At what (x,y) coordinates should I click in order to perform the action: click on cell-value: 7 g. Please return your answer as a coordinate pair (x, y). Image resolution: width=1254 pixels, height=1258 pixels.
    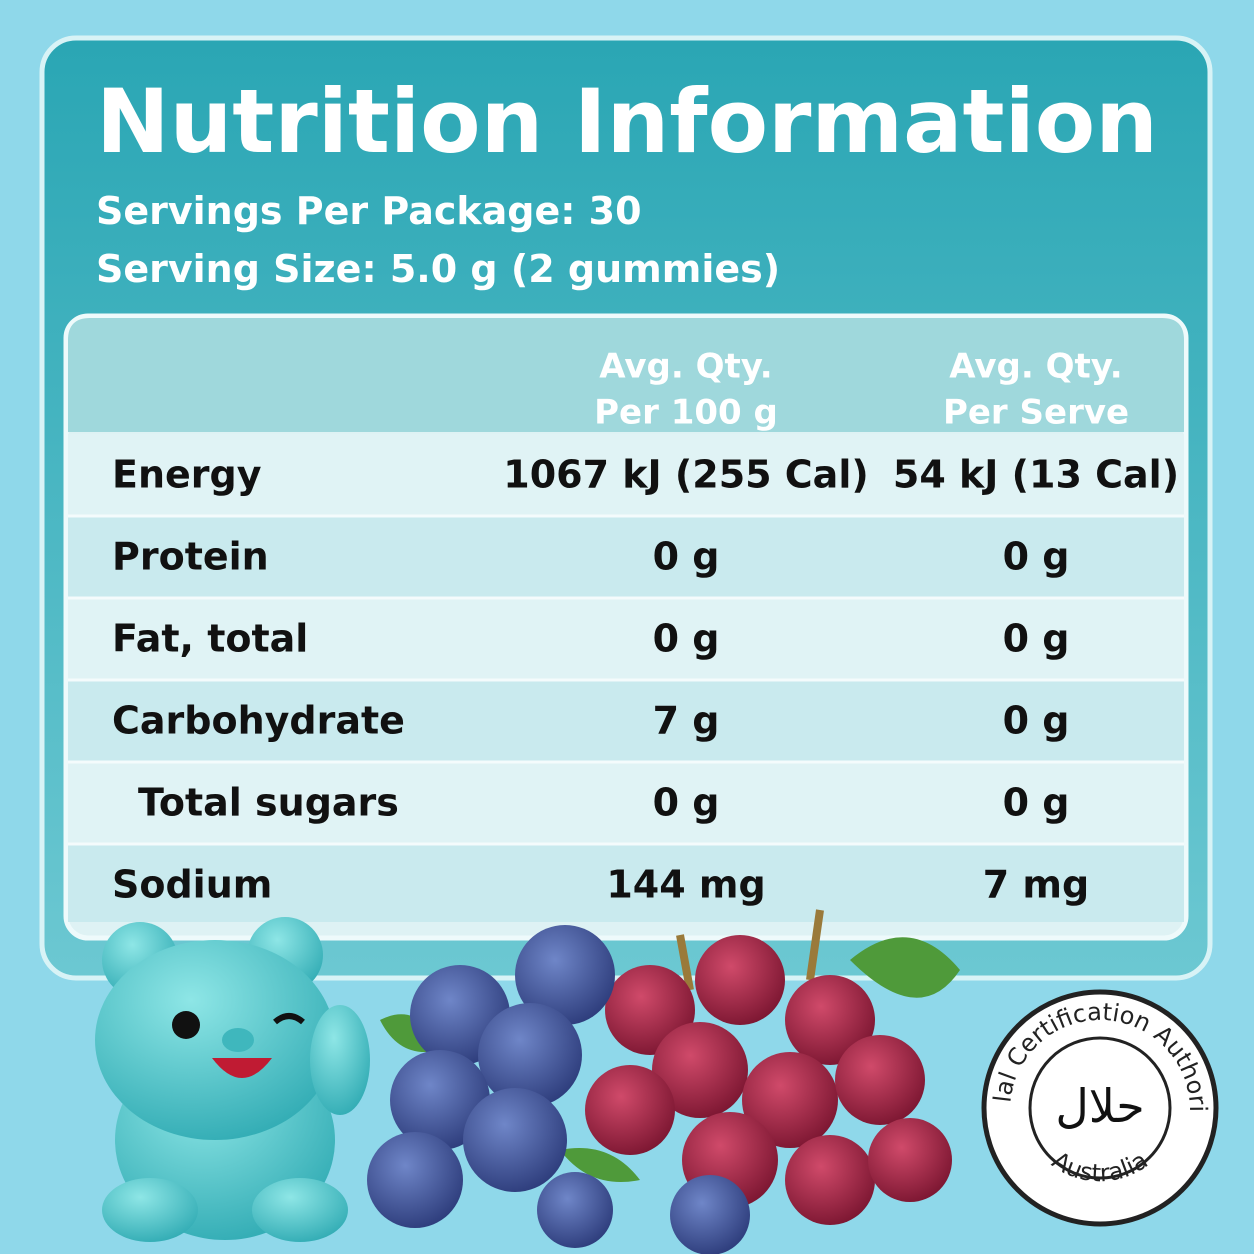
    Looking at the image, I should click on (686, 721).